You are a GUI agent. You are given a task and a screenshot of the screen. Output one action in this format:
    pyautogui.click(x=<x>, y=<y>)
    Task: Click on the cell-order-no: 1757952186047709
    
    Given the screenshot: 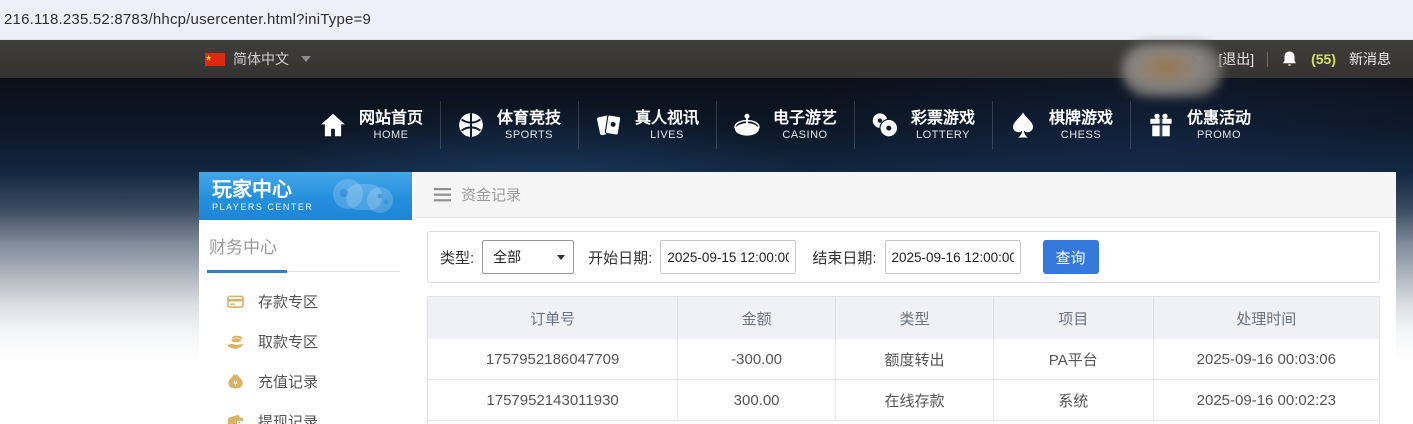 What is the action you would take?
    pyautogui.click(x=552, y=359)
    